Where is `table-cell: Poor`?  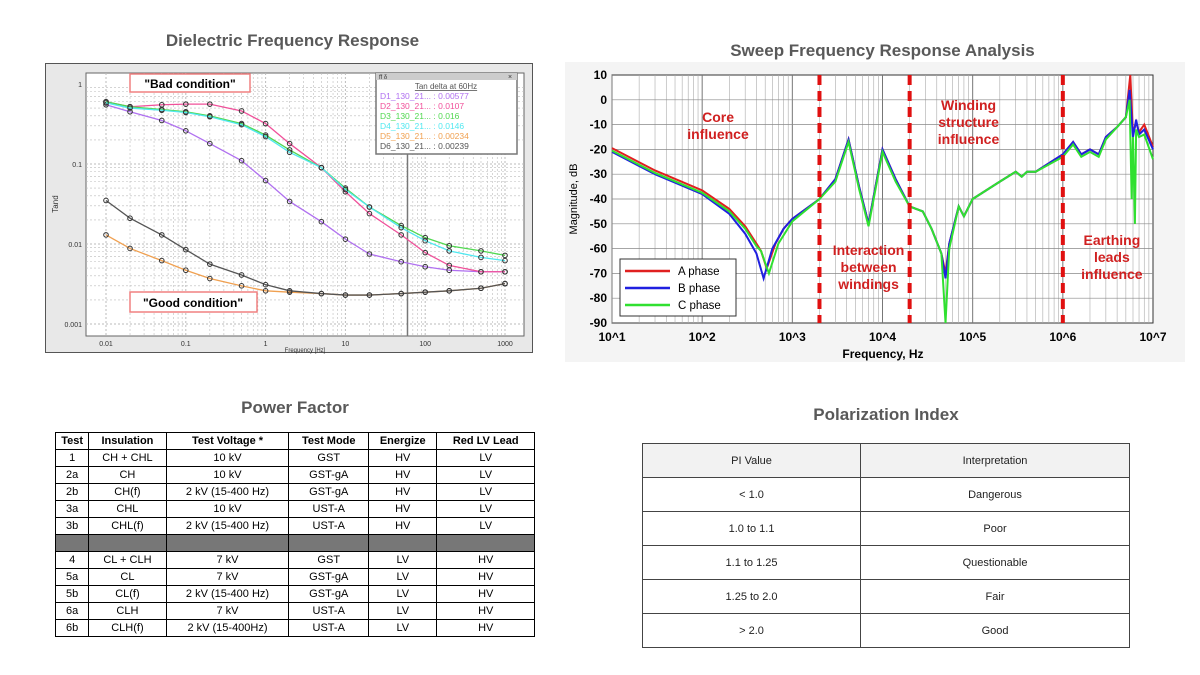 table-cell: Poor is located at coordinates (995, 528).